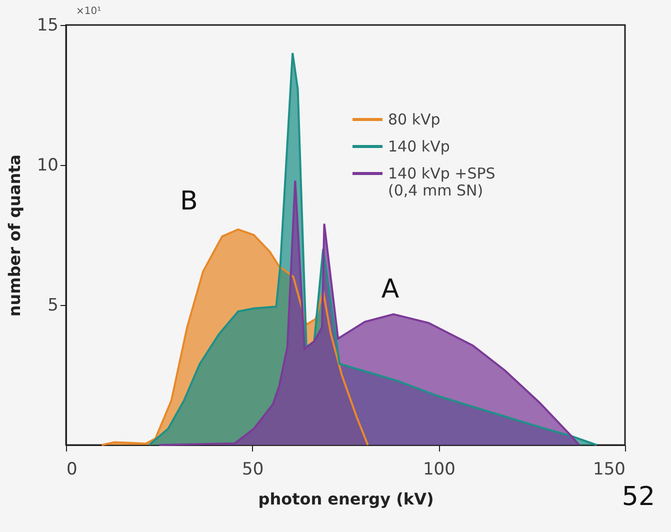  What do you see at coordinates (414, 119) in the screenshot?
I see `legend-label: 80 kVp` at bounding box center [414, 119].